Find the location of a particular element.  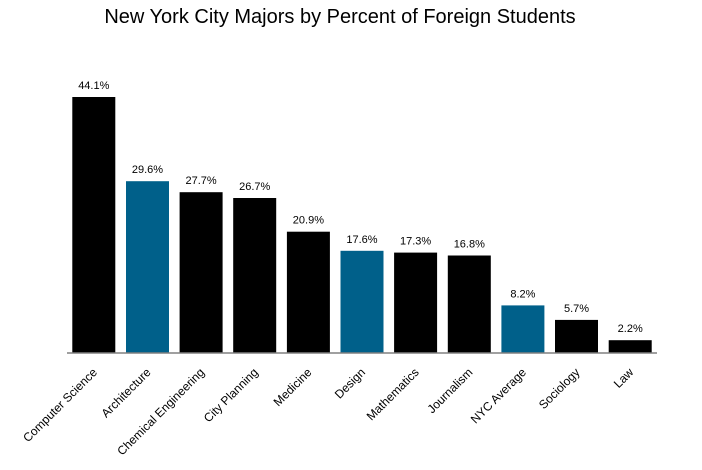

x-tick-label-mathematics: Mathematics is located at coordinates (393, 394).